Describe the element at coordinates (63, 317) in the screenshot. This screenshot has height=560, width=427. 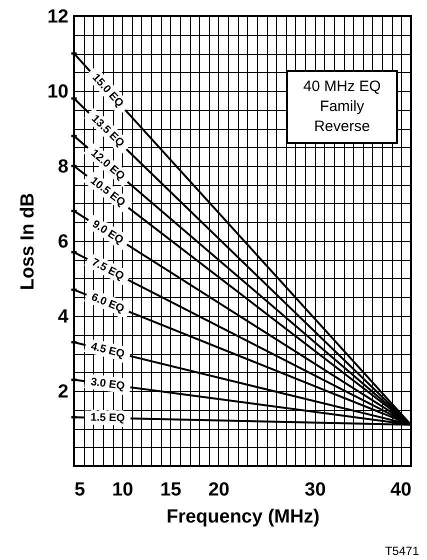
I see `y-tick-label: 4` at that location.